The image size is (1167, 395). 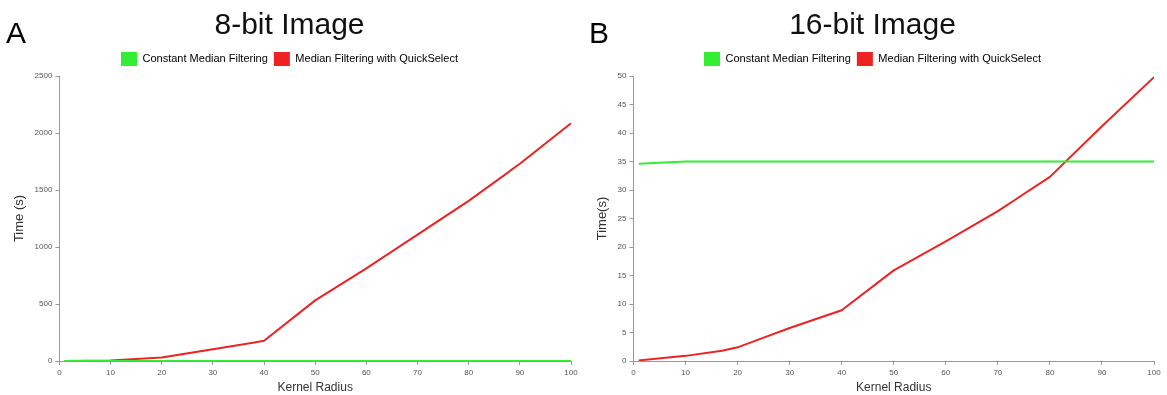 What do you see at coordinates (19, 218) in the screenshot?
I see `y-axis-title: Time (s)` at bounding box center [19, 218].